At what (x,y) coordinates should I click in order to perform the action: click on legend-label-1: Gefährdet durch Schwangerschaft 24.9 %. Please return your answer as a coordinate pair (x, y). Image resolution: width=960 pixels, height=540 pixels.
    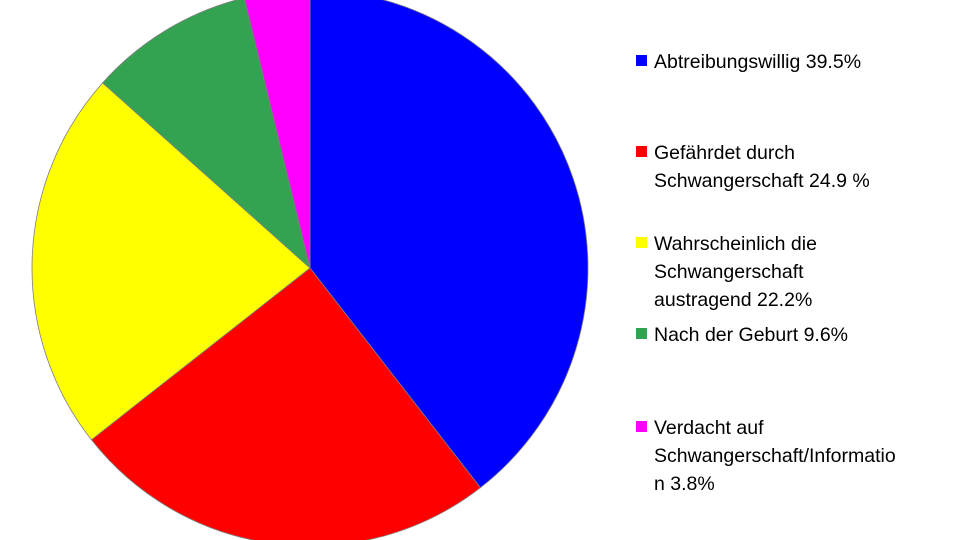
    Looking at the image, I should click on (762, 167).